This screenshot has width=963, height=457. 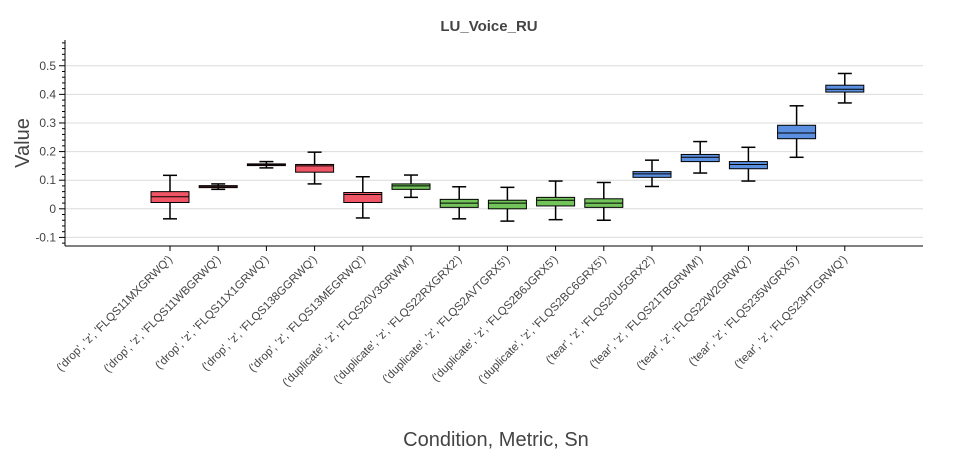 I want to click on y-tick-label: -0.1, so click(x=45, y=237).